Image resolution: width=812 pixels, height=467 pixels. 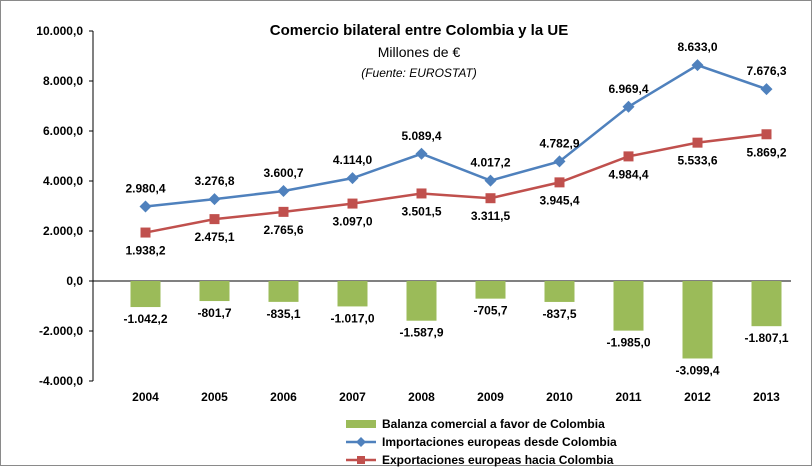 What do you see at coordinates (283, 314) in the screenshot?
I see `bar-data-label: -835,1` at bounding box center [283, 314].